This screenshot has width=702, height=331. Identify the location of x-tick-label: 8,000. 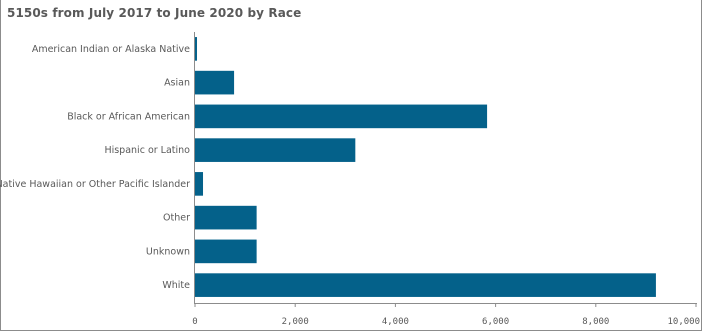
(595, 322).